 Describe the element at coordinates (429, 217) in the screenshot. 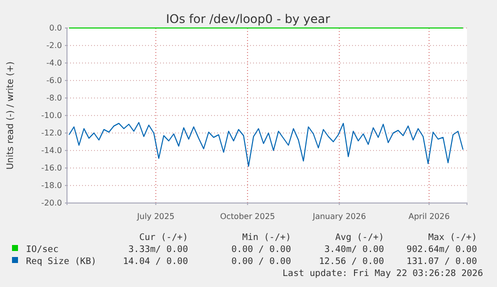

I see `x-tick-label: April 2026` at that location.